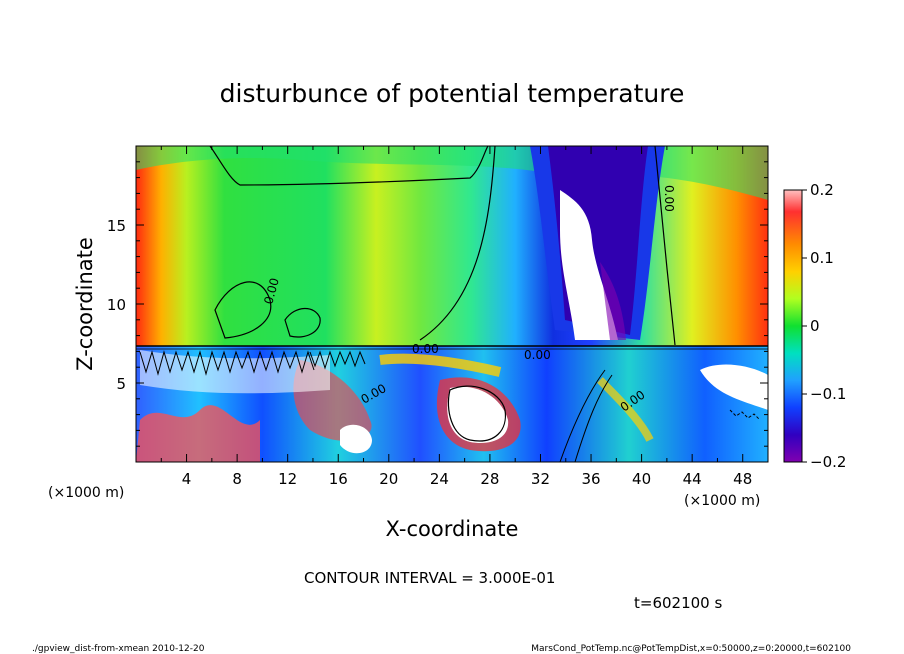  Describe the element at coordinates (86, 493) in the screenshot. I see `x-unit-label-left: (×1000 m)` at that location.